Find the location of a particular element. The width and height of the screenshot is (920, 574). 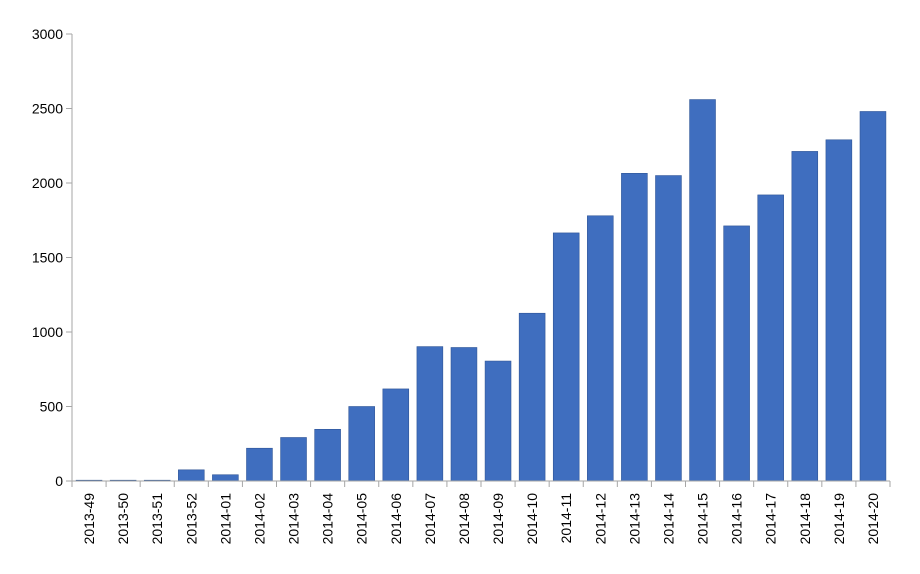

x-tick-label: 2014-09 is located at coordinates (498, 519).